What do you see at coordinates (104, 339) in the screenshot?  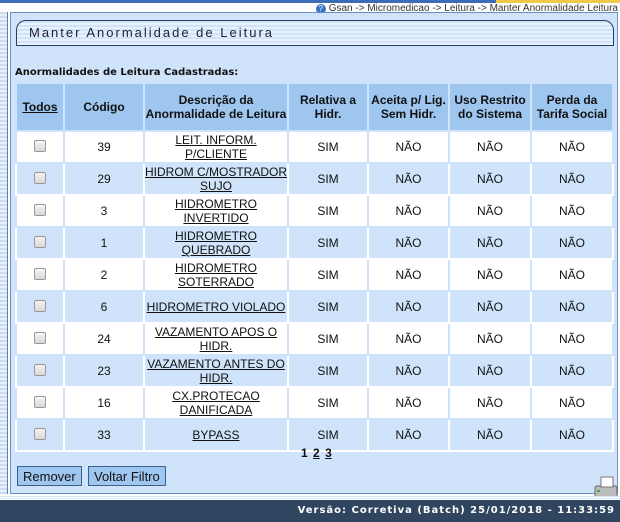 I see `codigo-cell: 24` at bounding box center [104, 339].